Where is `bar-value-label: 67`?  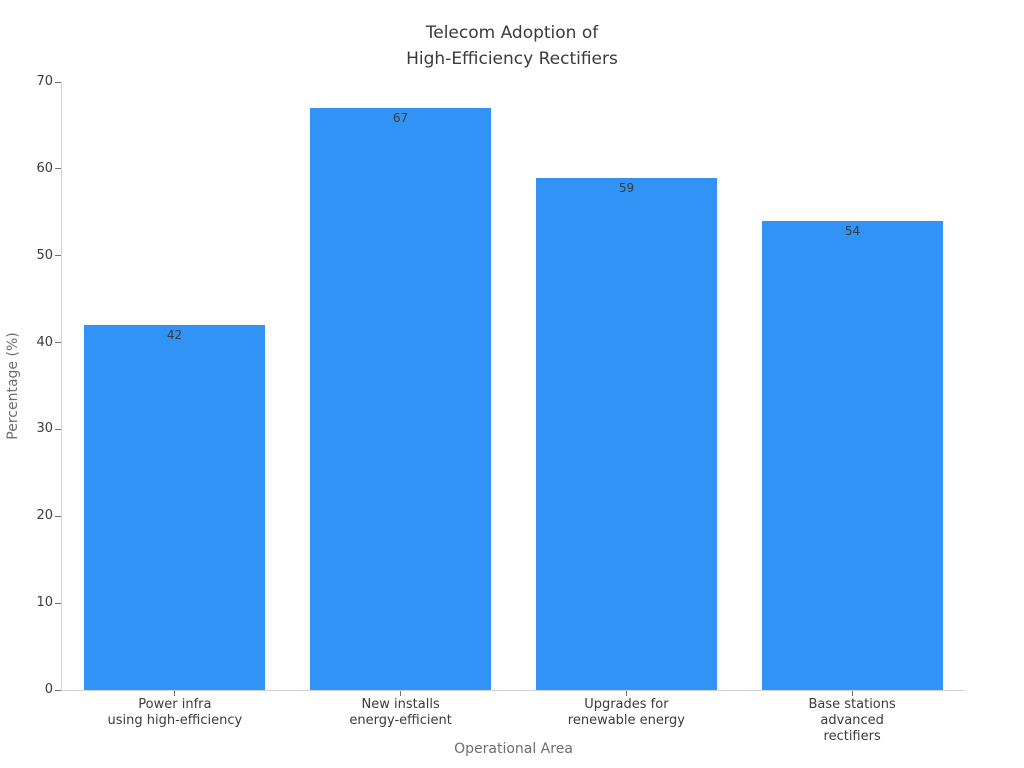 bar-value-label: 67 is located at coordinates (400, 118).